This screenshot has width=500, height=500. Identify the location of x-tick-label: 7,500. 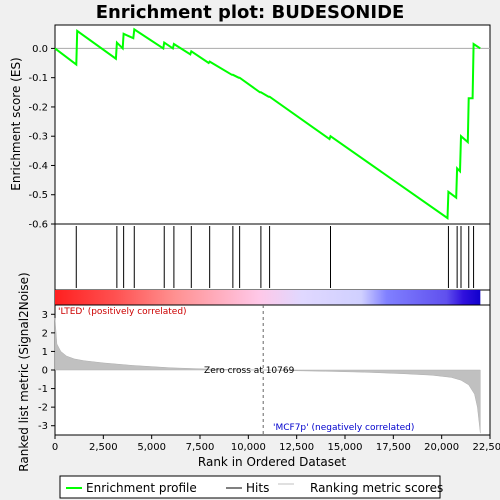
(200, 447).